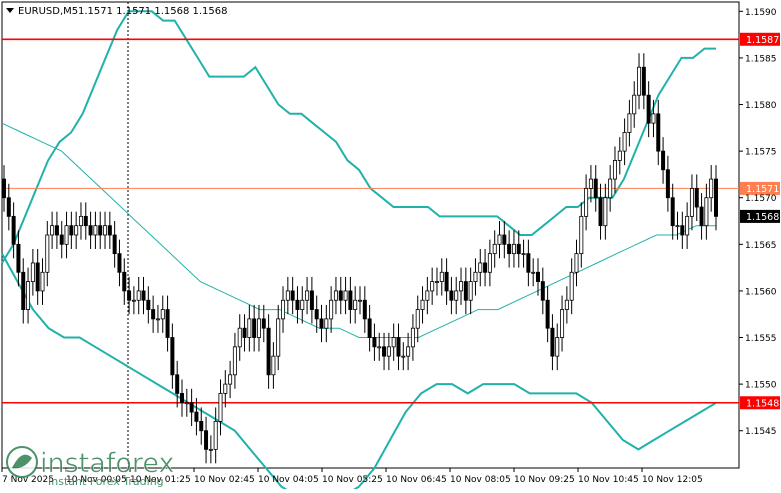 The image size is (781, 493). Describe the element at coordinates (107, 463) in the screenshot. I see `logo-wordmark: instaforex` at that location.